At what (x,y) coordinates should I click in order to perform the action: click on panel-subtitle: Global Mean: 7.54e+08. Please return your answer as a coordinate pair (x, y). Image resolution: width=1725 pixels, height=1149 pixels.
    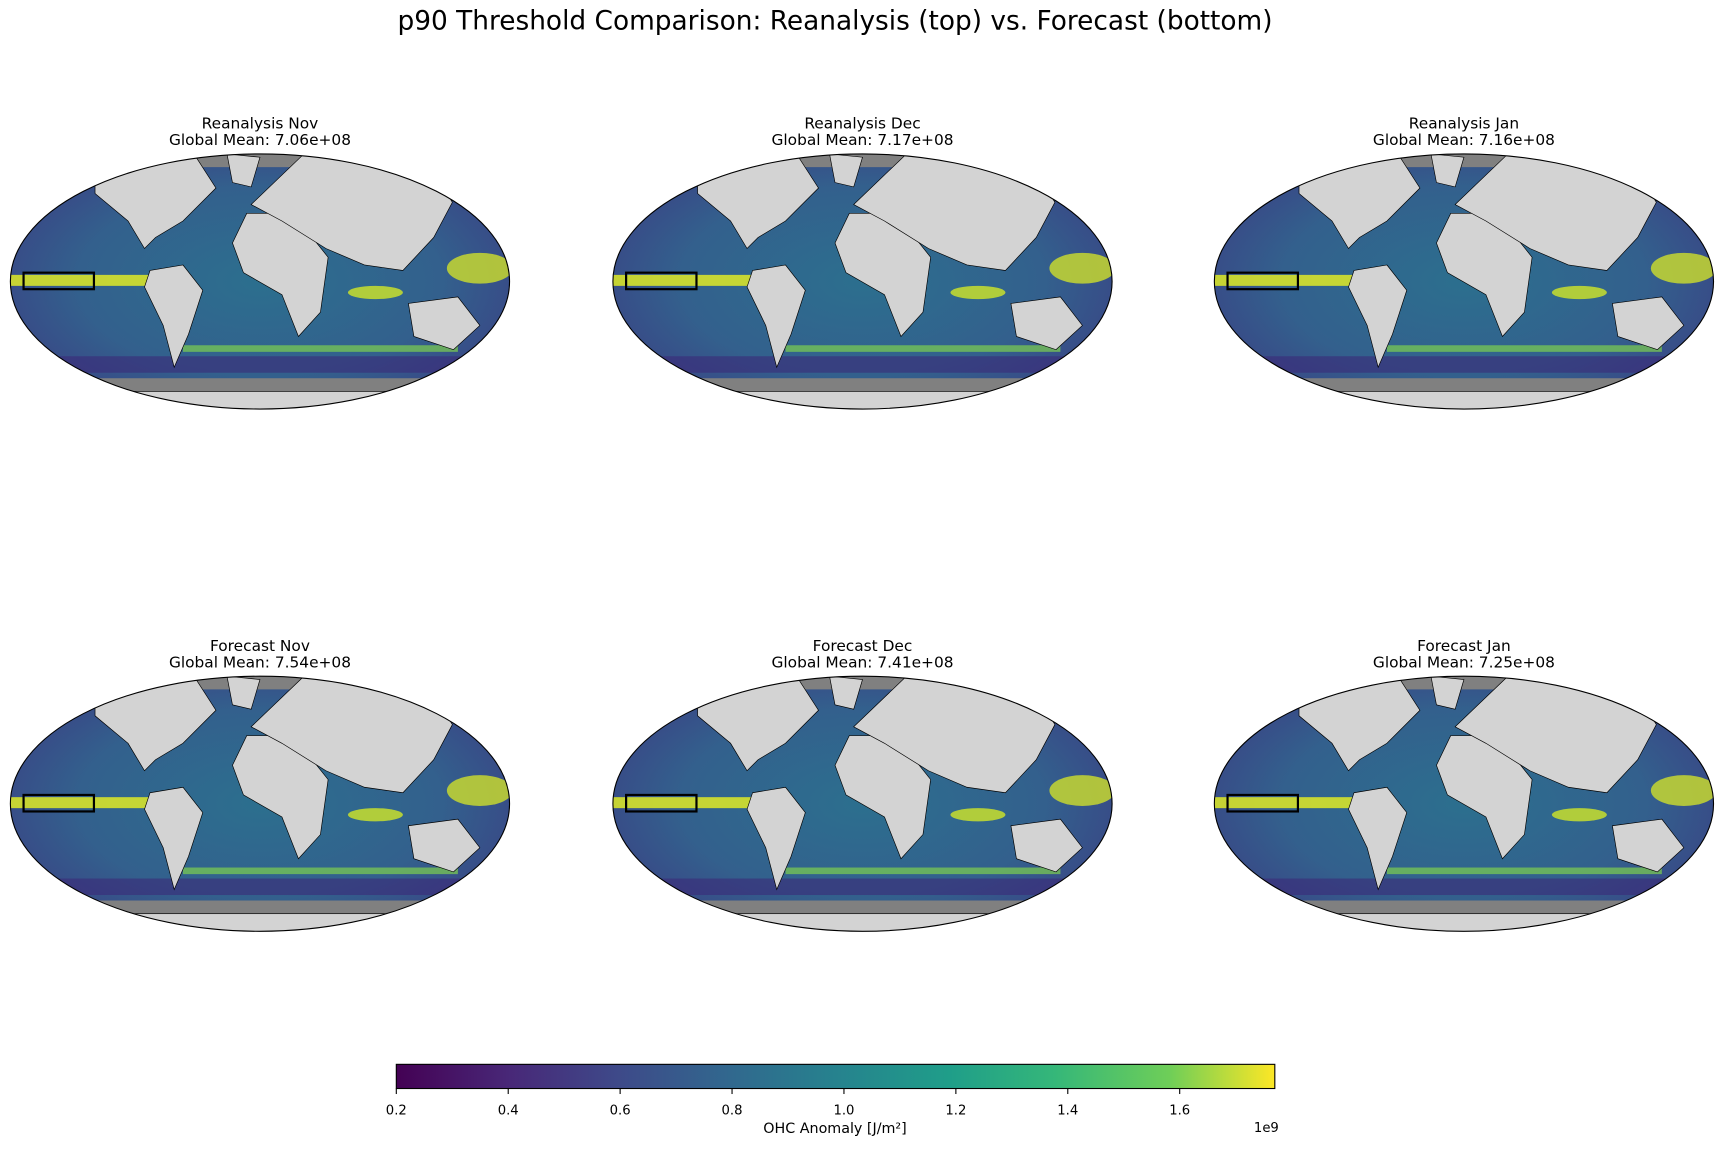
    Looking at the image, I should click on (260, 663).